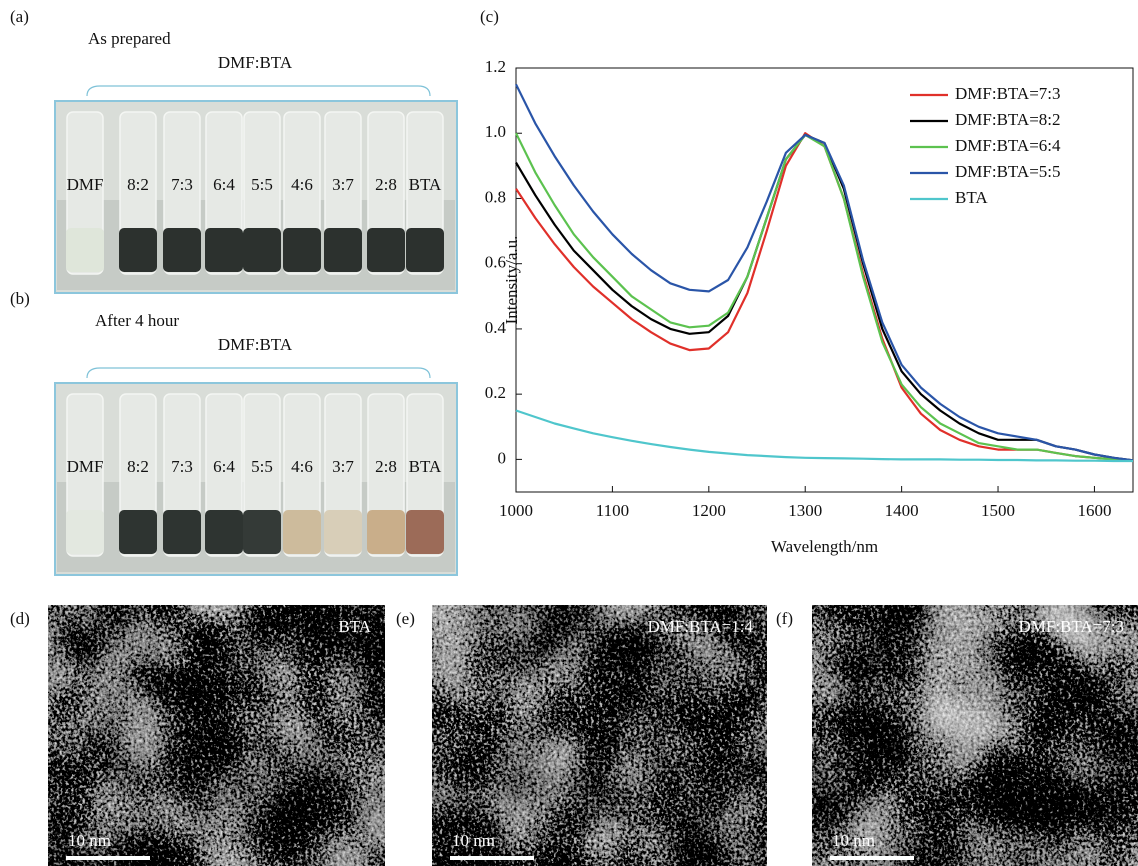 This screenshot has width=1138, height=866. Describe the element at coordinates (1008, 119) in the screenshot. I see `legend-label: DMF:BTA=8:2` at that location.